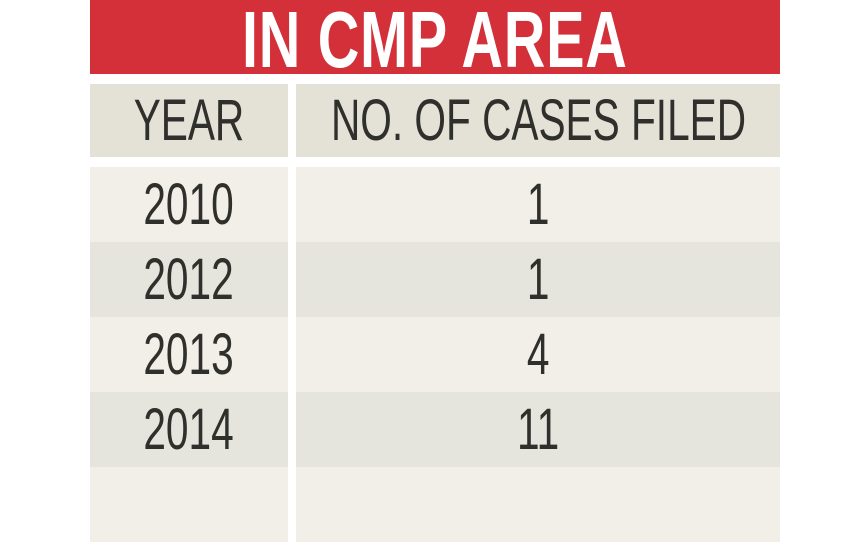 The width and height of the screenshot is (857, 542). I want to click on year-cell: 2012, so click(189, 279).